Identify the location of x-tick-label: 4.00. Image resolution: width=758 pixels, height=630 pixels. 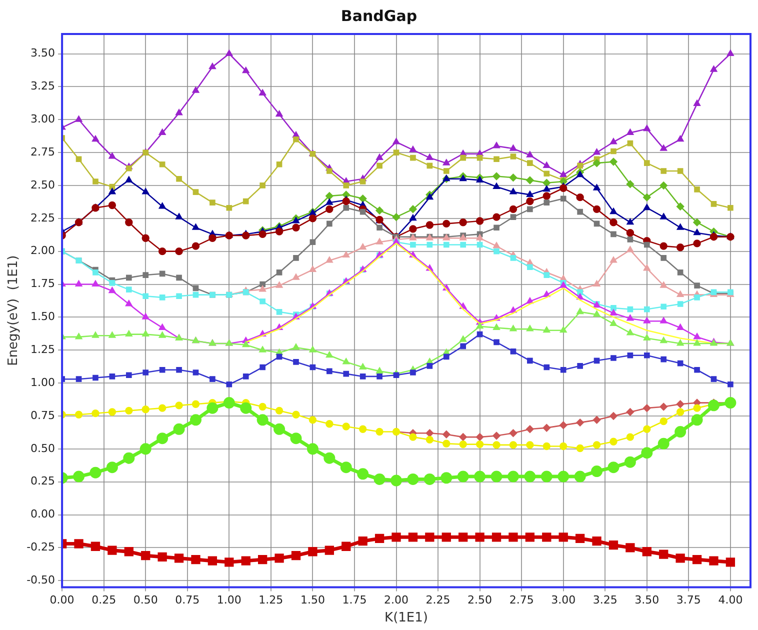
(730, 600).